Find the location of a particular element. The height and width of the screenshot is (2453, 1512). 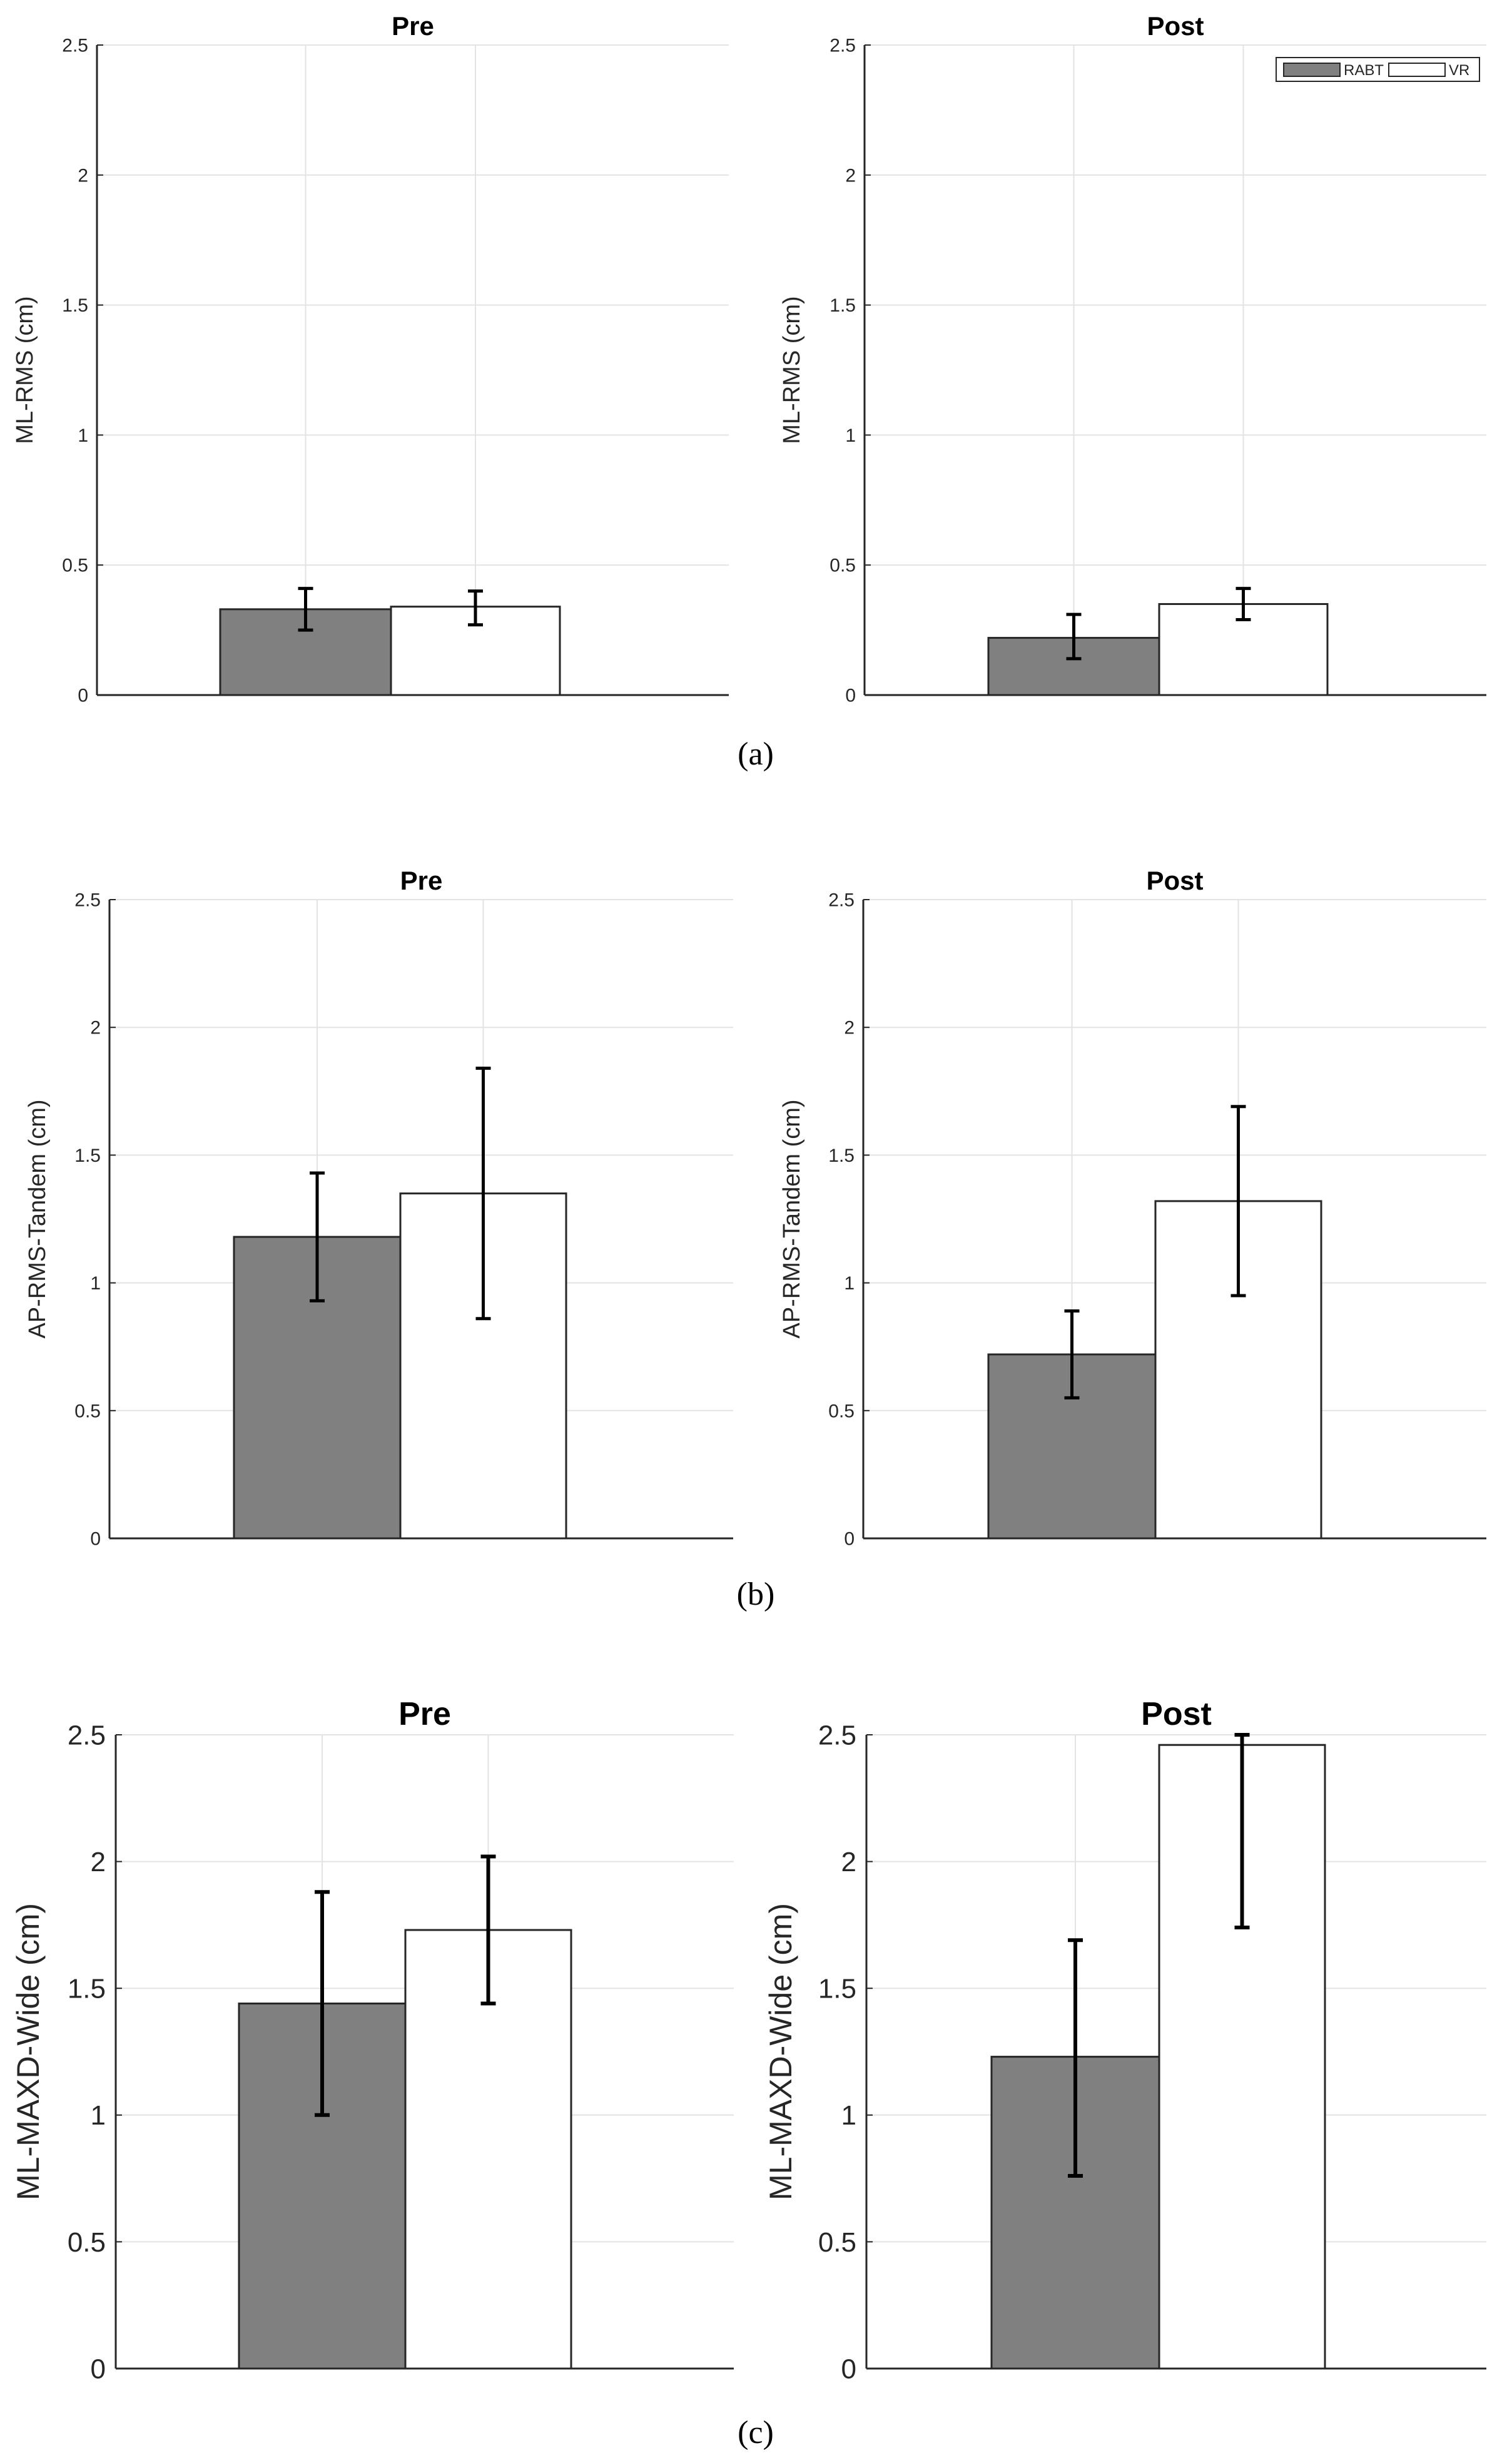

chart-c-pre: 0 0.5 1 1.5 2 2.5 Pre ML-MAXD-Wide (cm) is located at coordinates (372, 2040).